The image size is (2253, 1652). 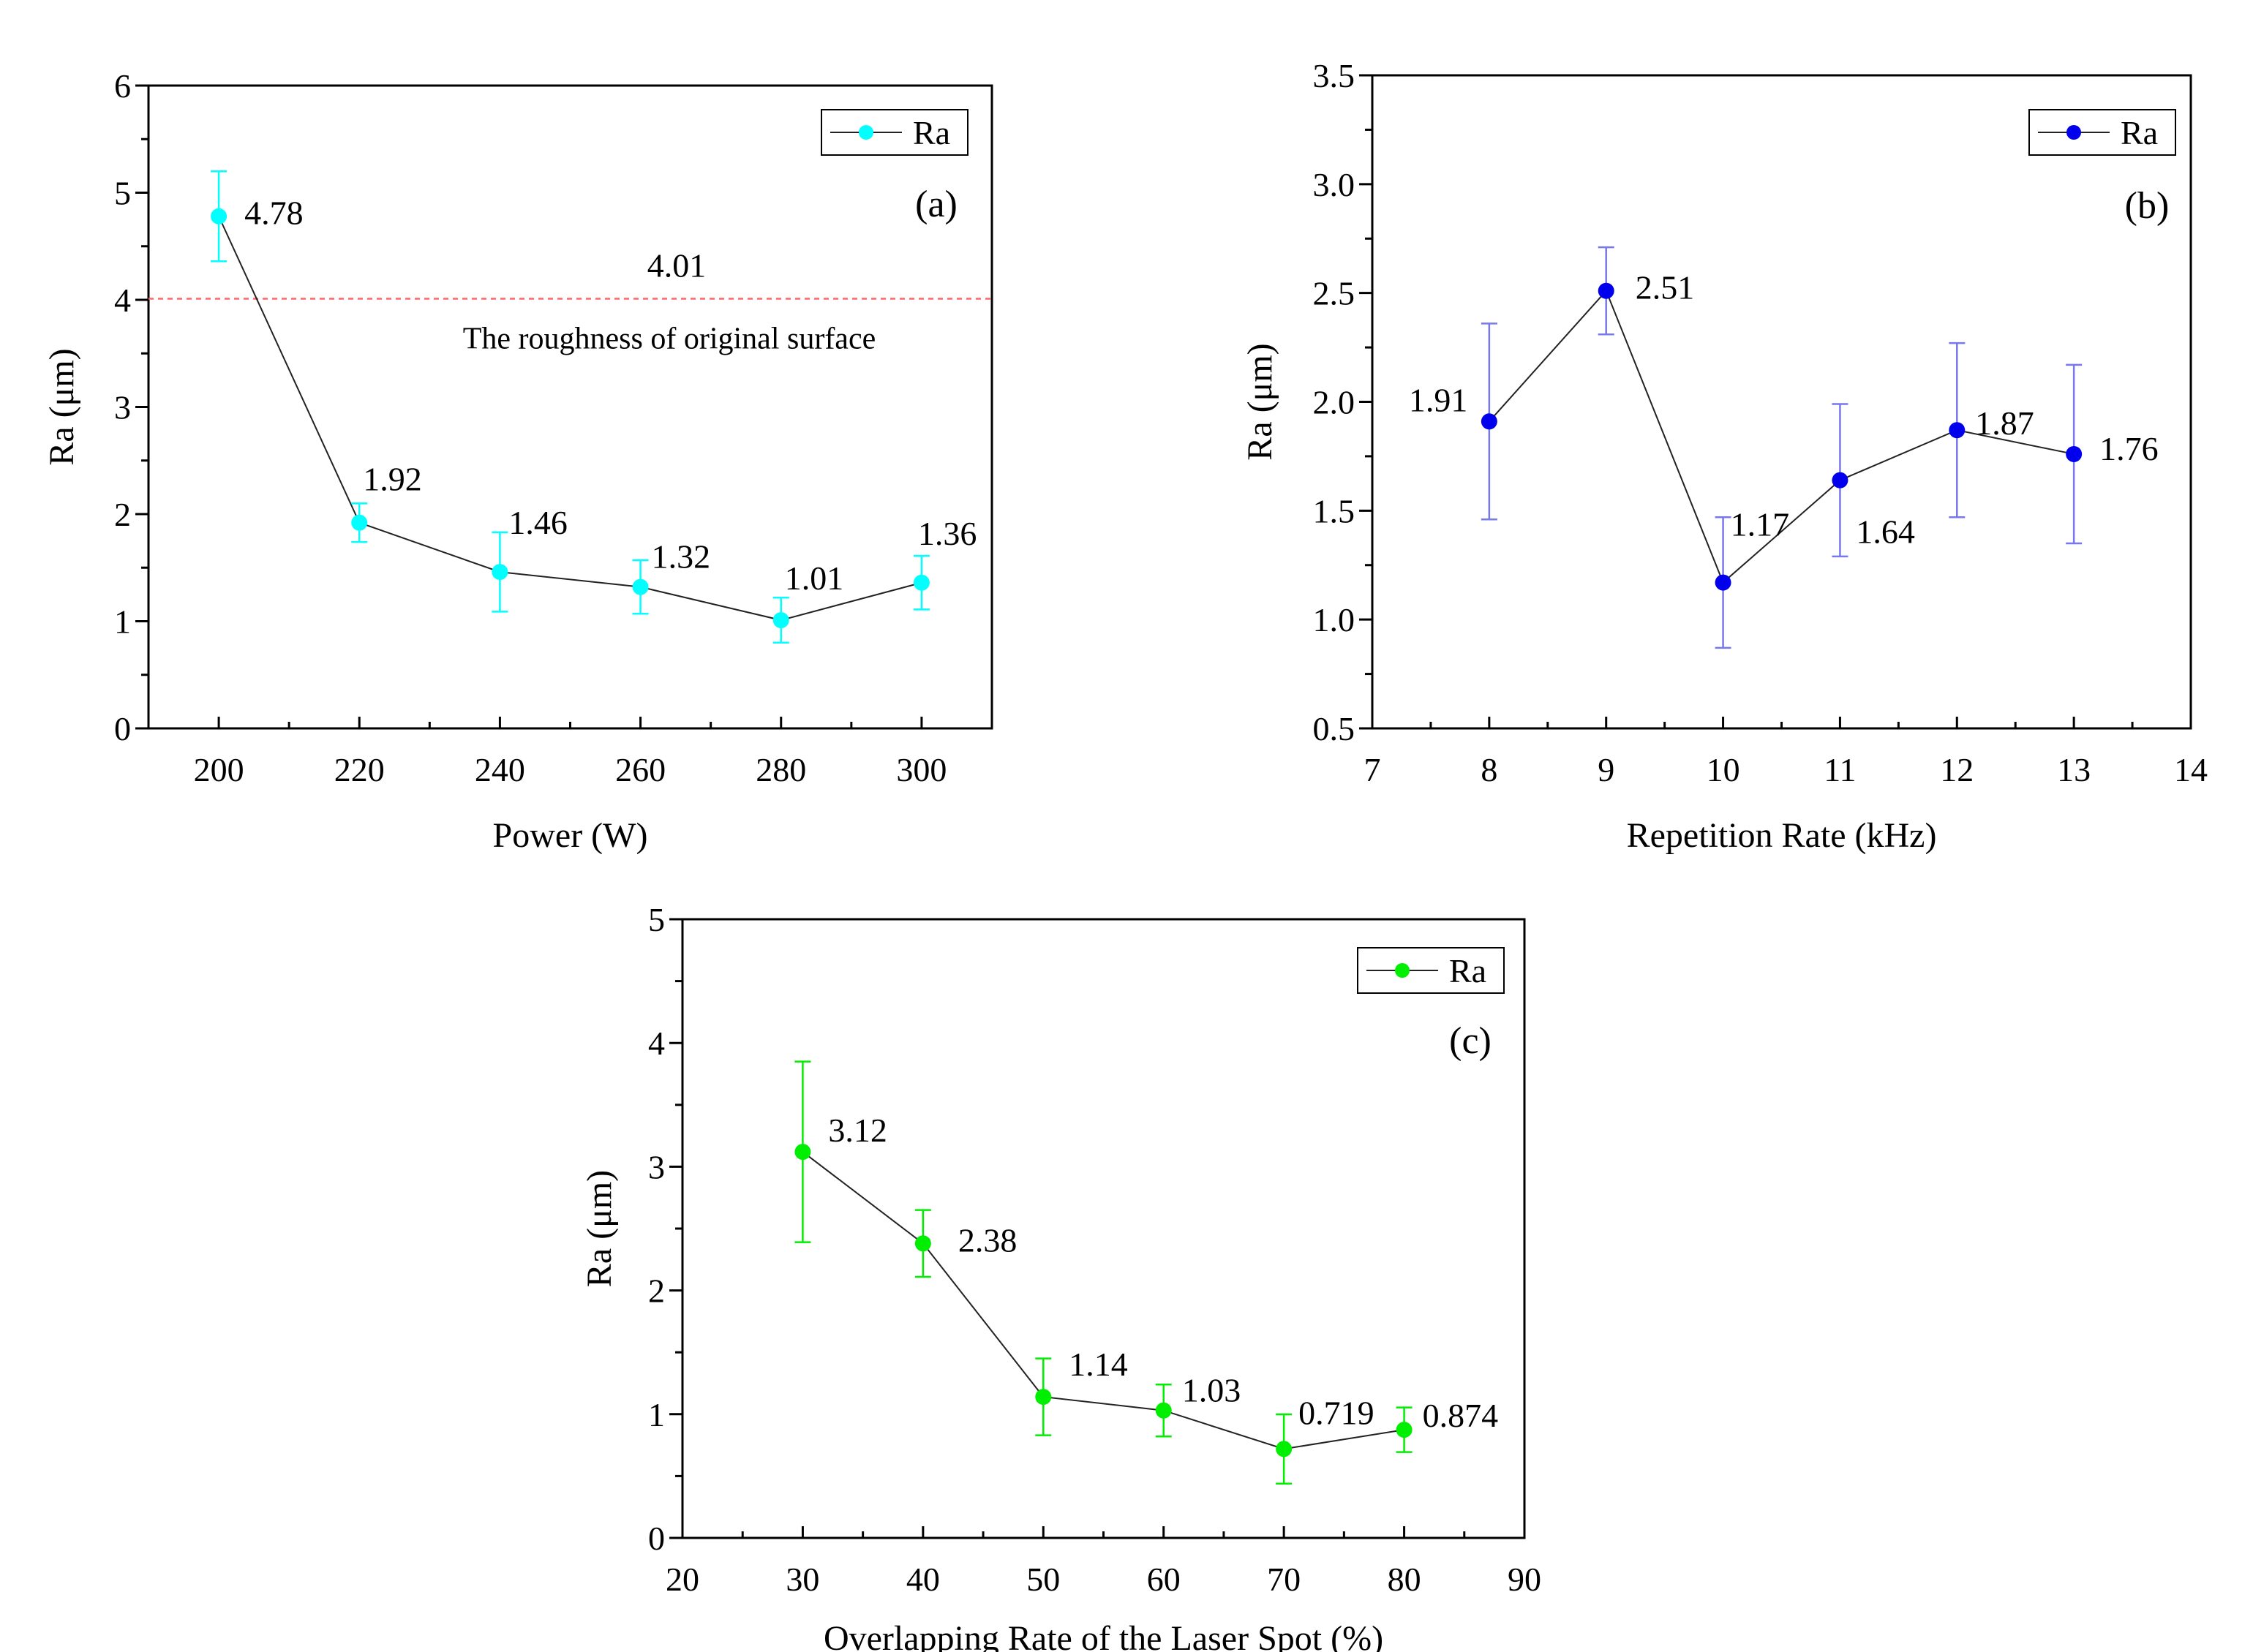 I want to click on data-label: 1.14, so click(x=1098, y=1364).